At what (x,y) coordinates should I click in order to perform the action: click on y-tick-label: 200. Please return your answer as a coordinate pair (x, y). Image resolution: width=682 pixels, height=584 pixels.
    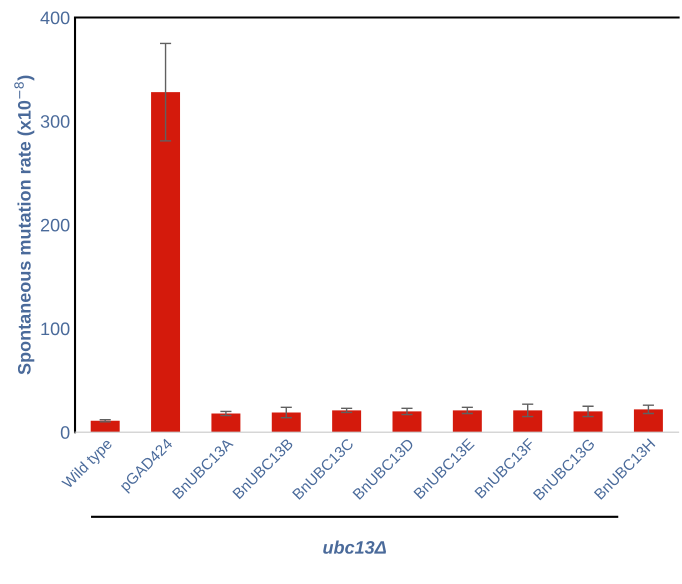
    Looking at the image, I should click on (55, 225).